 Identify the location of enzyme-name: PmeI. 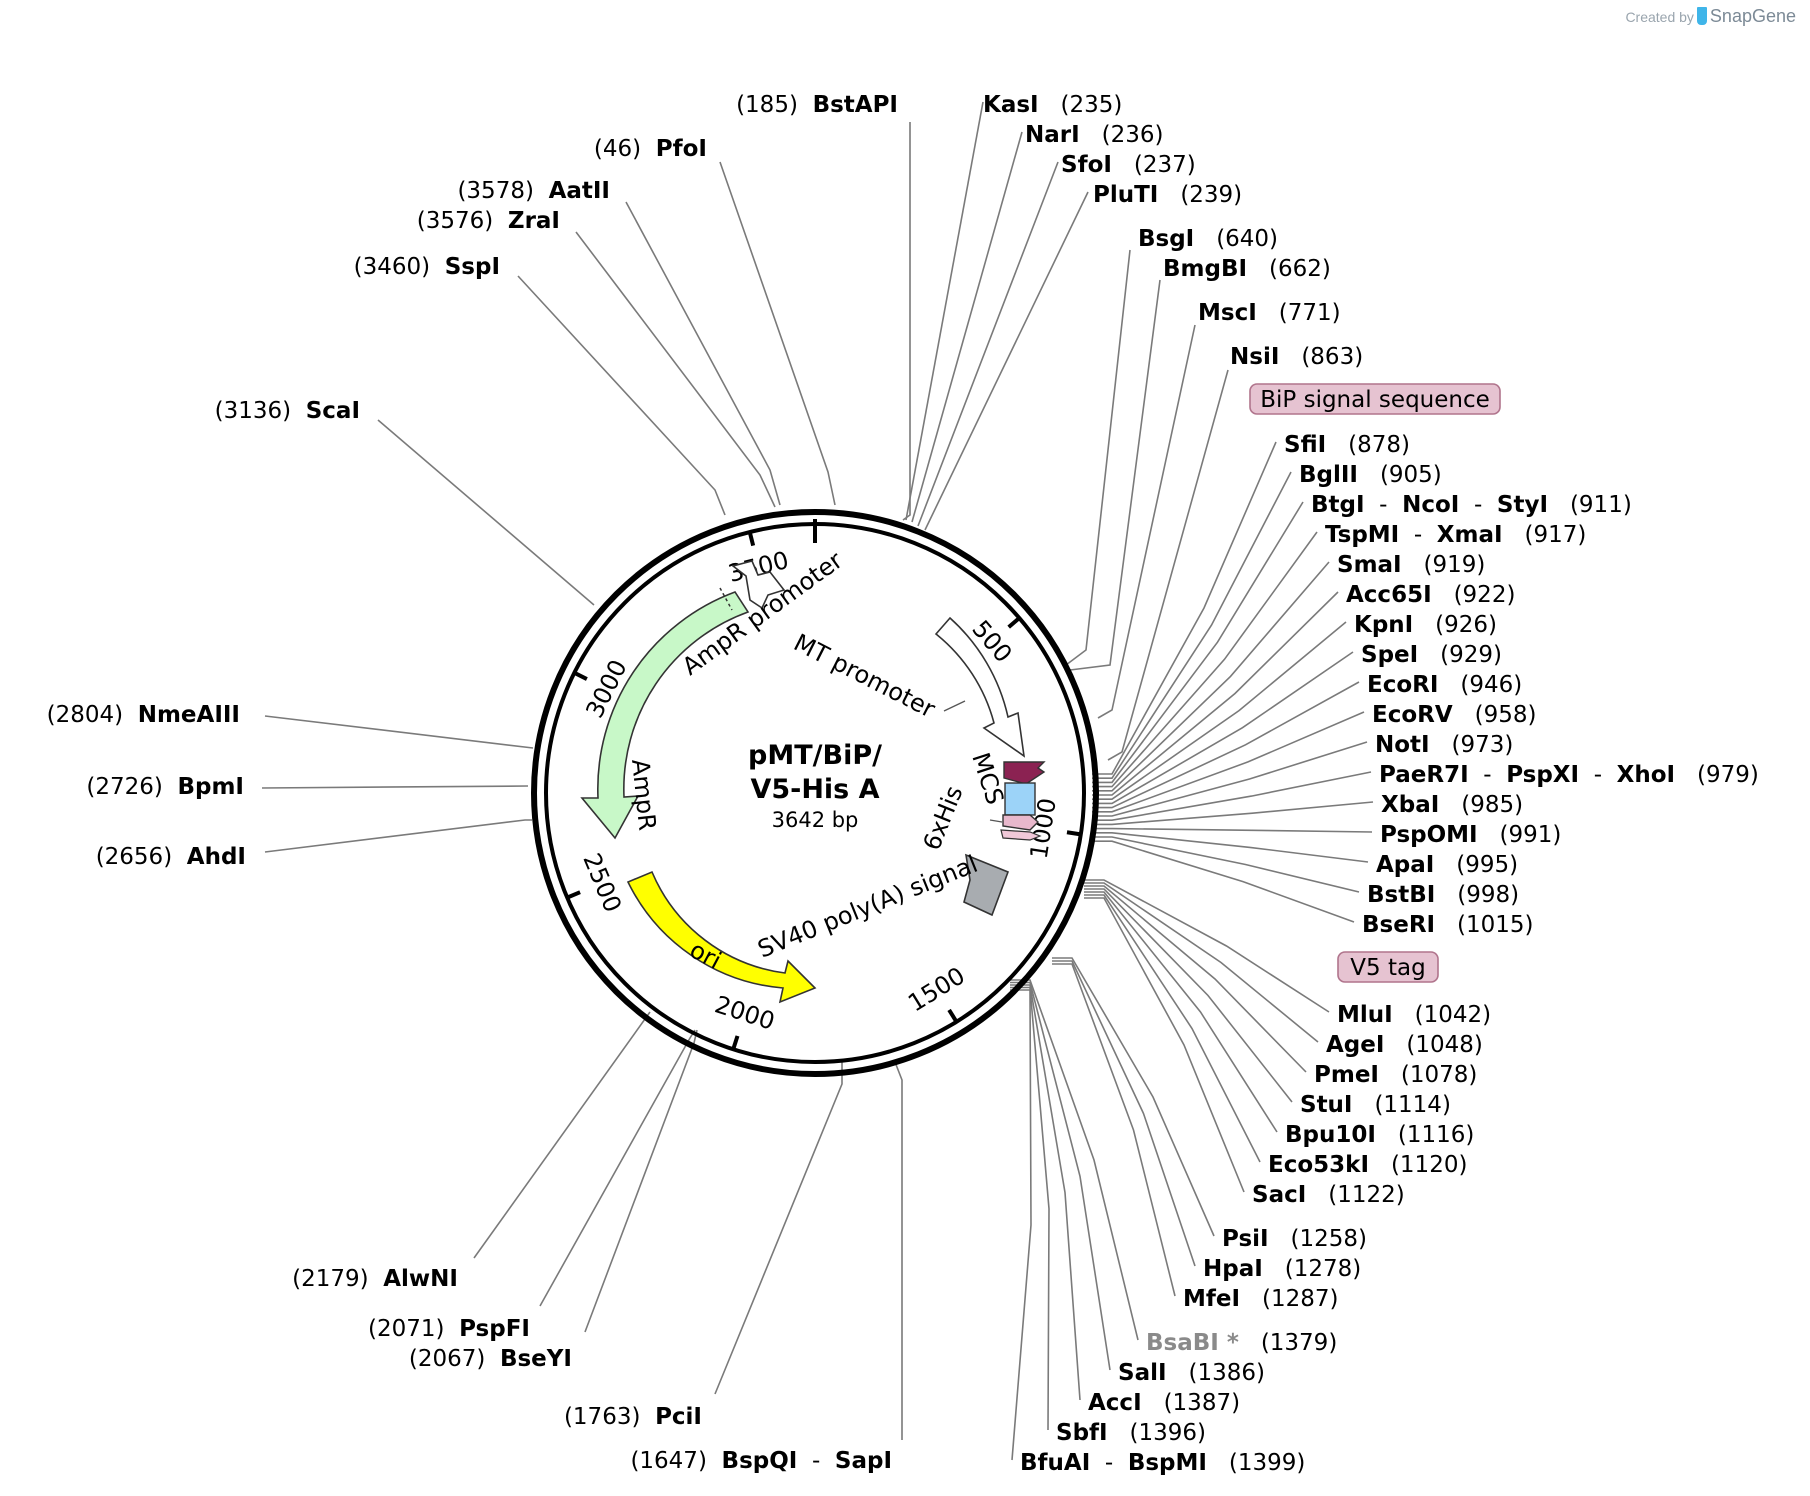
(1346, 1075).